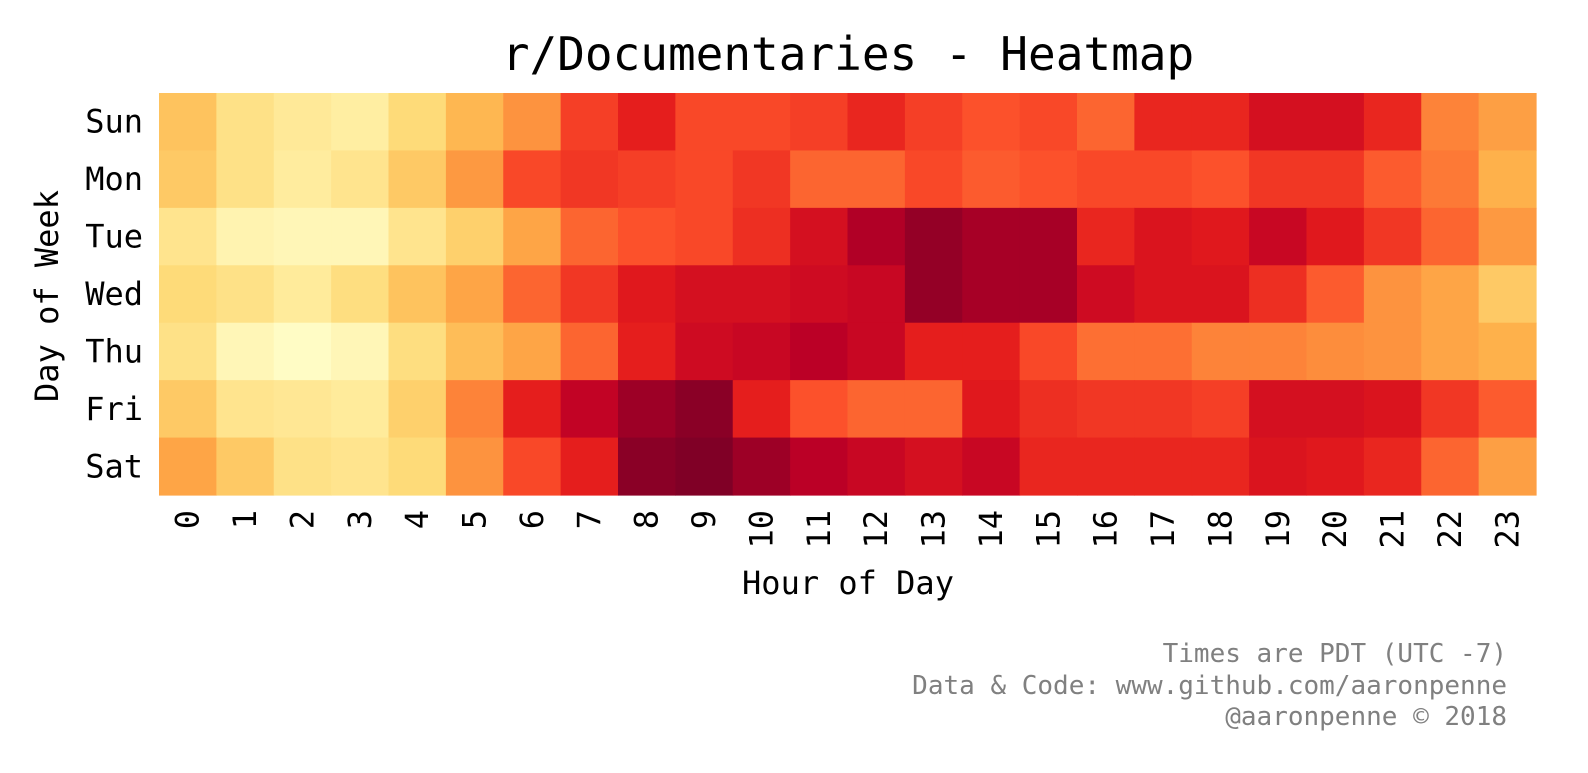 The height and width of the screenshot is (773, 1588). I want to click on x-tick-label: 18, so click(1220, 529).